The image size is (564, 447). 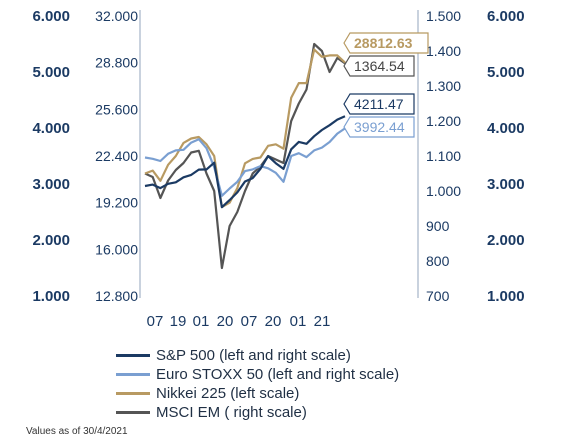 What do you see at coordinates (155, 321) in the screenshot?
I see `x-tick-label-0: 07` at bounding box center [155, 321].